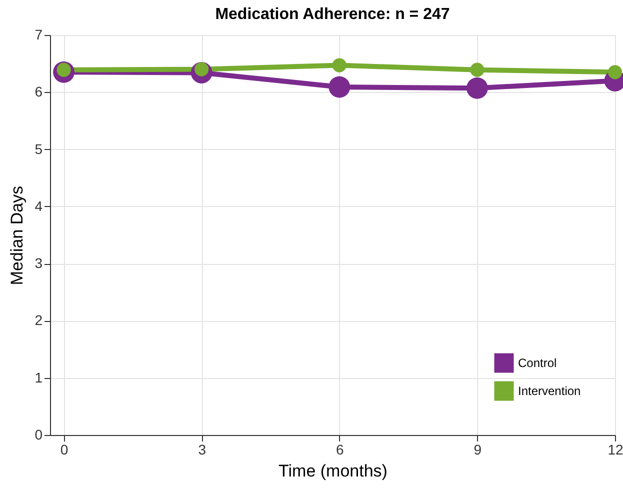  I want to click on x-axis-title: Time (months), so click(333, 471).